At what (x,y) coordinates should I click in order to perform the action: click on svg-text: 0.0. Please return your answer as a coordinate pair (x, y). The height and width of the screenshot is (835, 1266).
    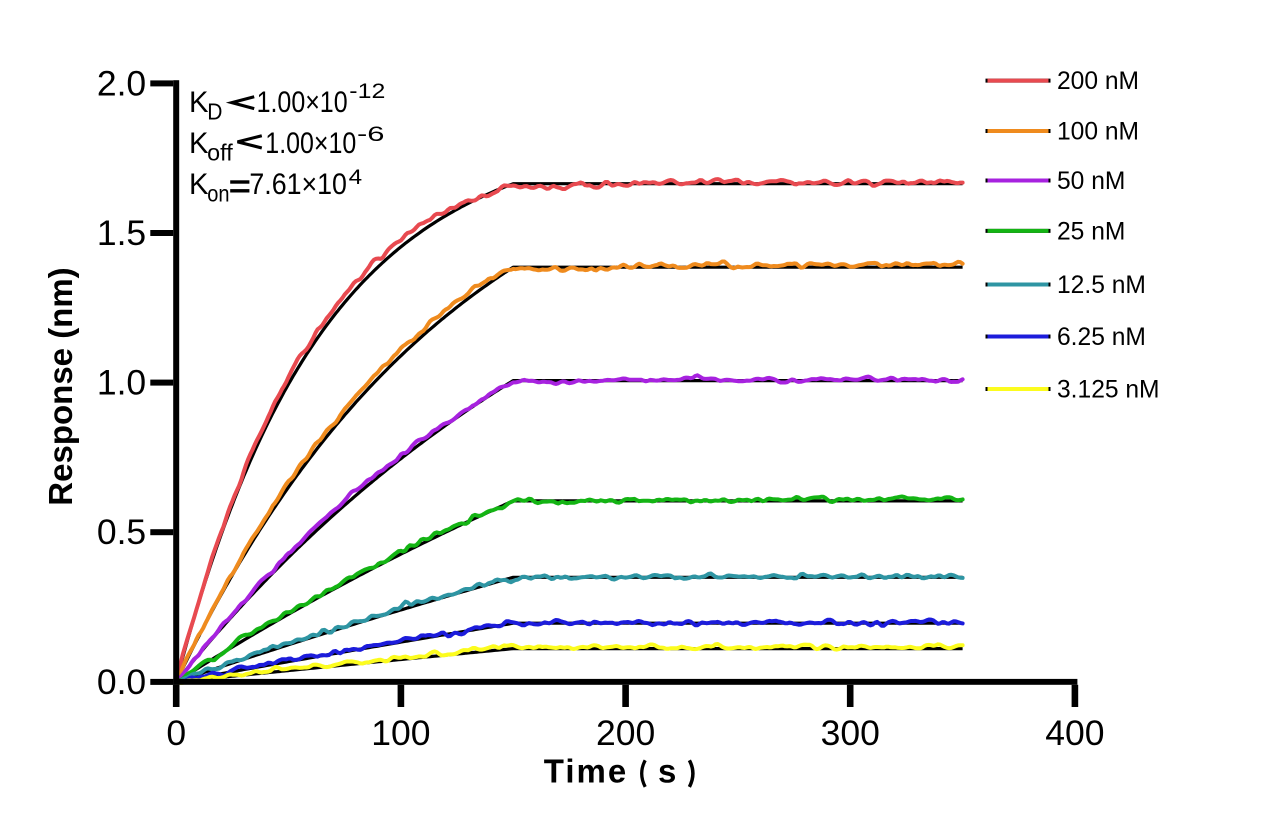
    Looking at the image, I should click on (121, 682).